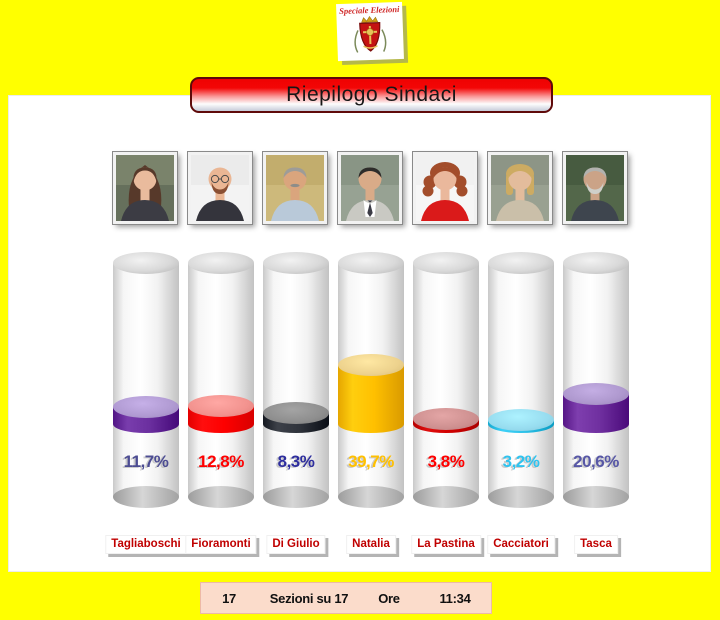 The image size is (720, 620). What do you see at coordinates (446, 461) in the screenshot?
I see `percentage-label: 3,8%` at bounding box center [446, 461].